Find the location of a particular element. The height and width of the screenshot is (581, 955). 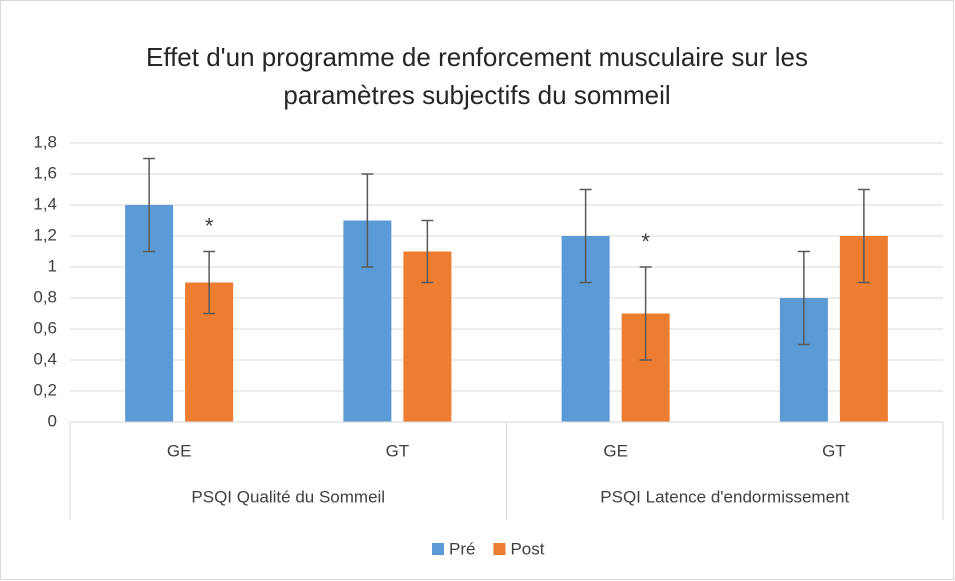

y-tick-label: 1 is located at coordinates (52, 265).